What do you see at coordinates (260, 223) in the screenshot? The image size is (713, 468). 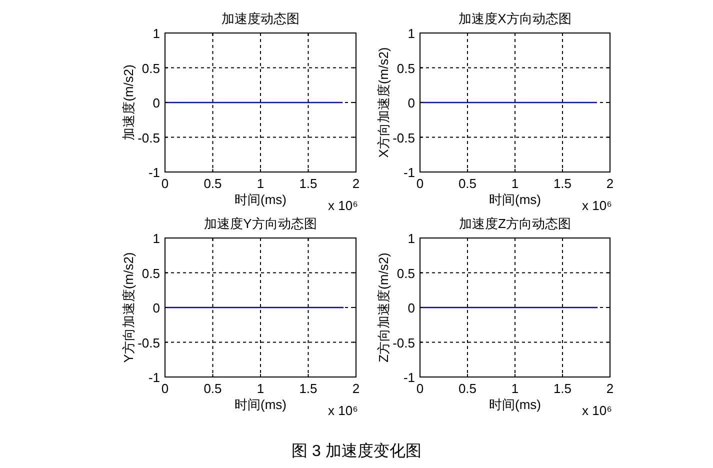 I see `chart-title: 加速度Y方向动态图` at bounding box center [260, 223].